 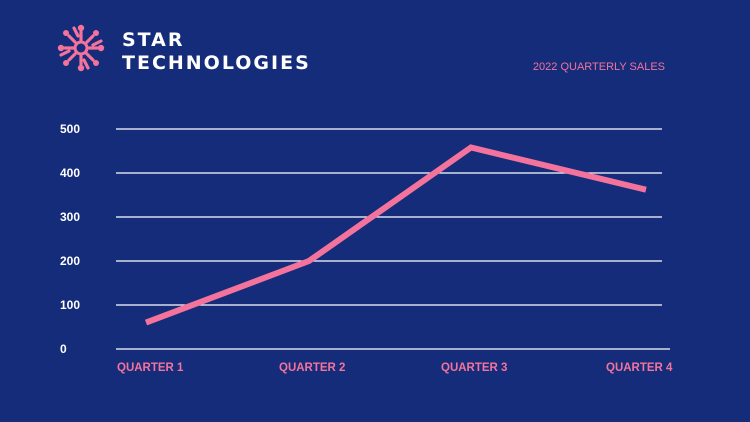 What do you see at coordinates (70, 173) in the screenshot?
I see `y-tick-label: 400` at bounding box center [70, 173].